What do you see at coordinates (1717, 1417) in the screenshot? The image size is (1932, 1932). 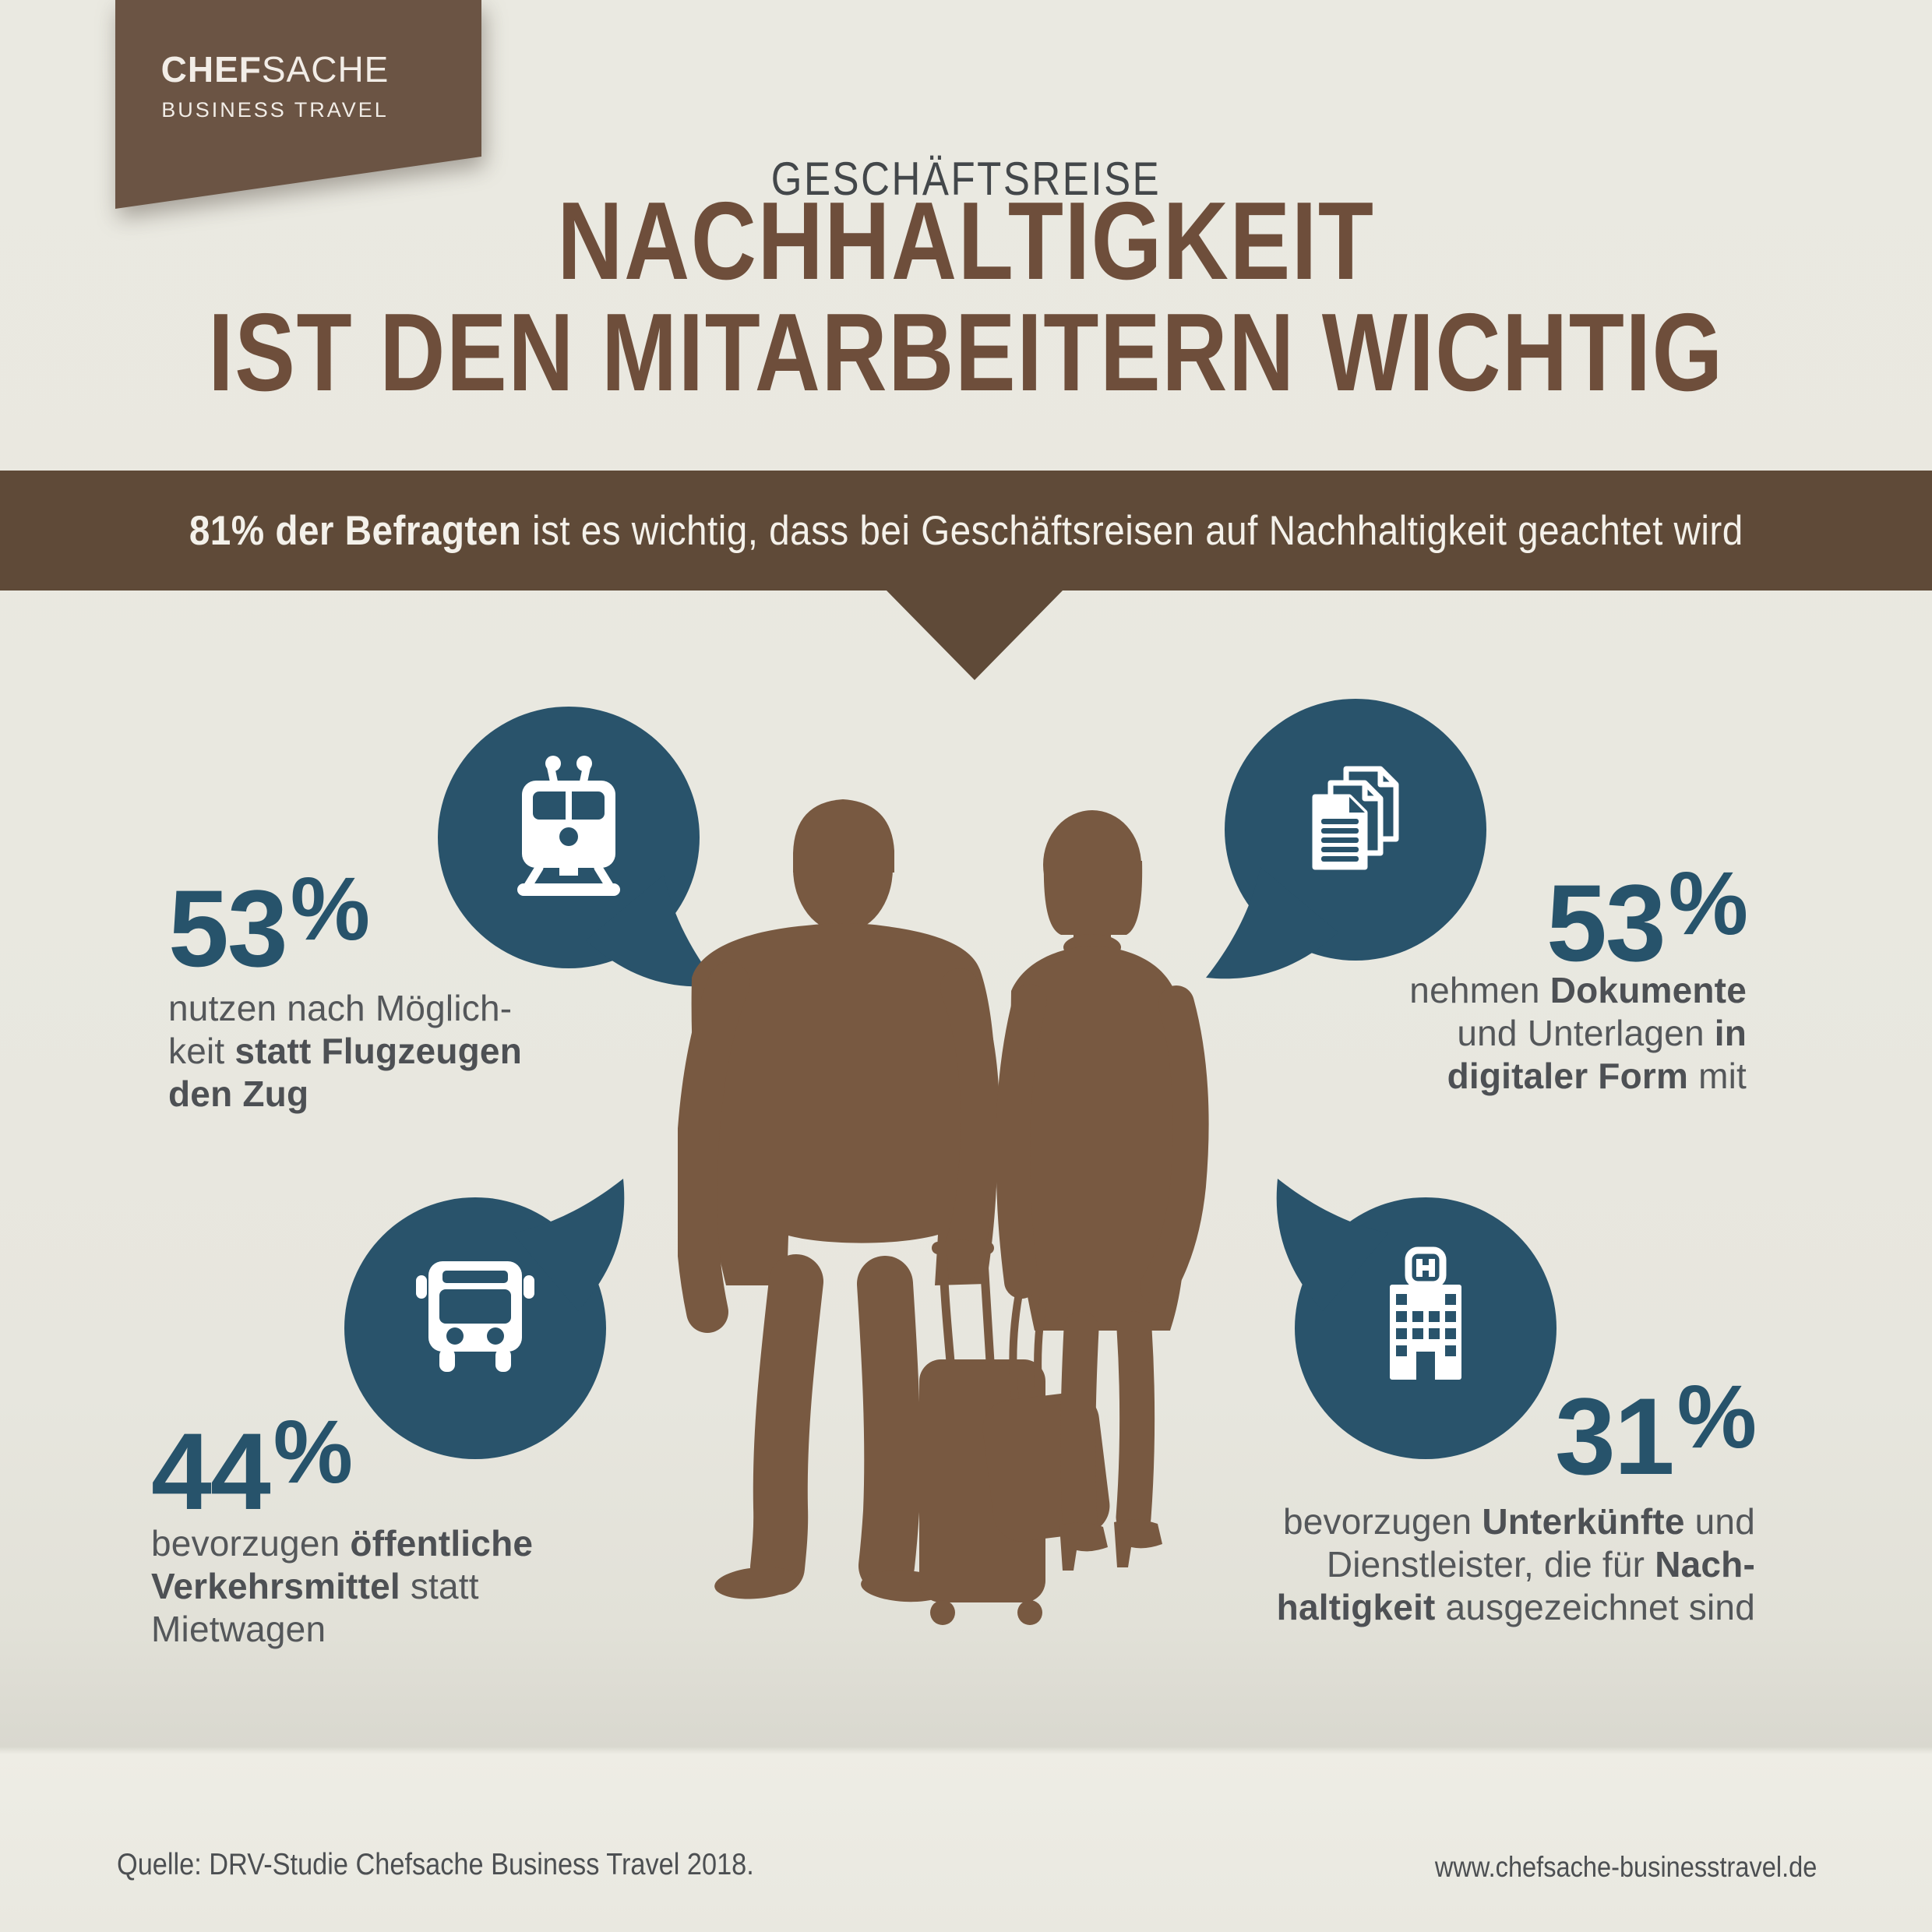 I see `stat-hotel-percent-sign: %` at bounding box center [1717, 1417].